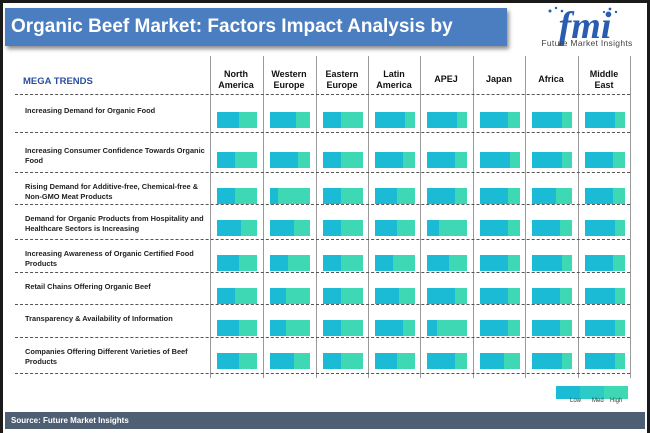  What do you see at coordinates (568, 392) in the screenshot?
I see `legend-low-swatch` at bounding box center [568, 392].